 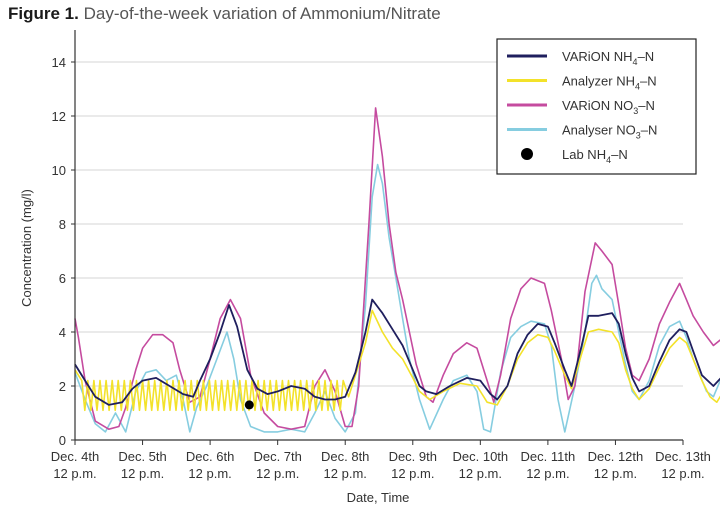 I want to click on legend-label-name: VARiON NO, so click(x=597, y=105).